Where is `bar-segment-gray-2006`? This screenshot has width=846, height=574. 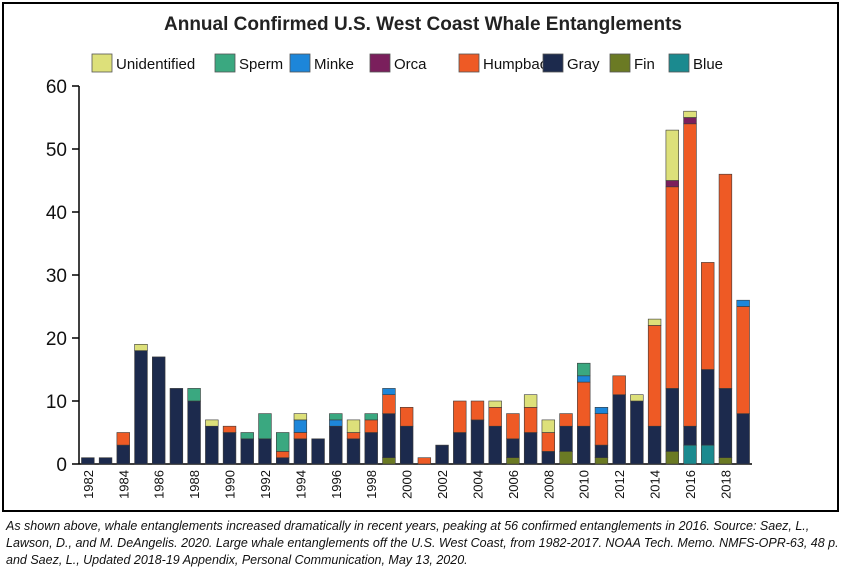 bar-segment-gray-2006 is located at coordinates (513, 448).